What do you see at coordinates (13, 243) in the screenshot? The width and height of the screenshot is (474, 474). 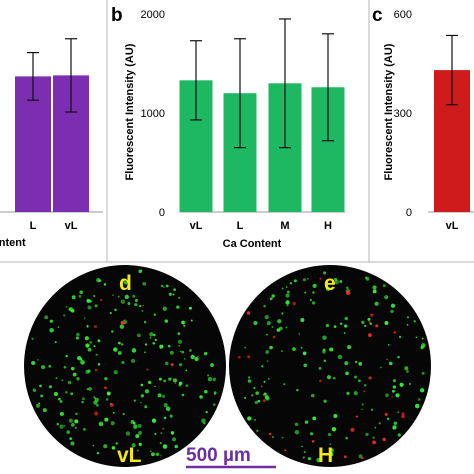 I see `chart-a-xlabel: ontent` at bounding box center [13, 243].